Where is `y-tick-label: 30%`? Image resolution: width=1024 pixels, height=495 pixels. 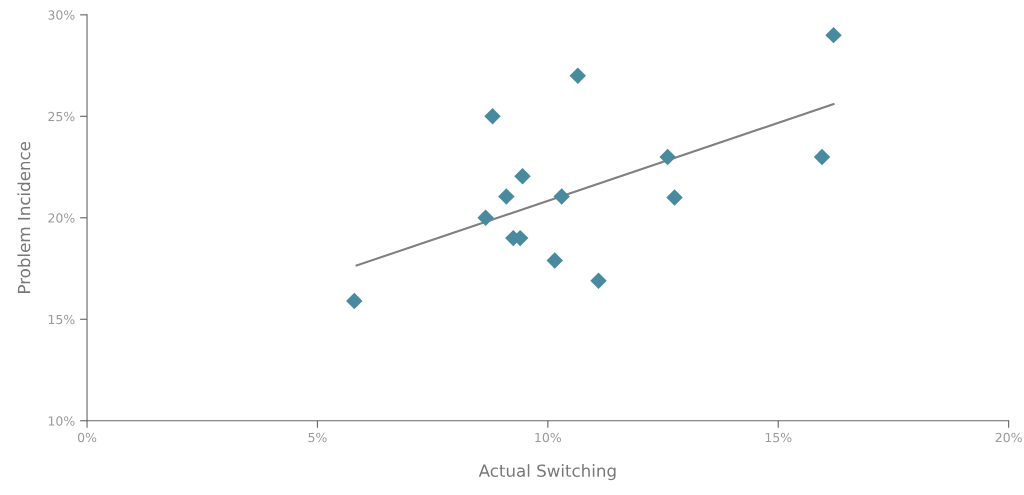
y-tick-label: 30% is located at coordinates (61, 15).